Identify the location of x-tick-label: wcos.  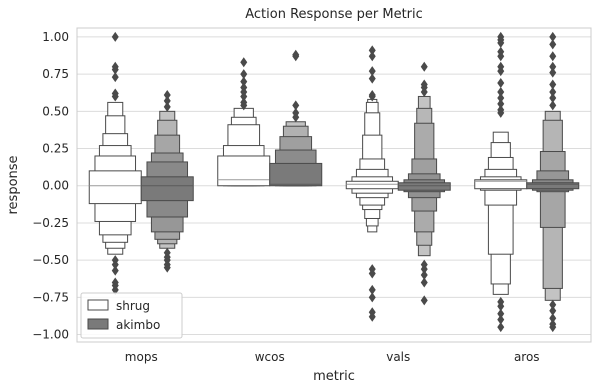
(270, 357).